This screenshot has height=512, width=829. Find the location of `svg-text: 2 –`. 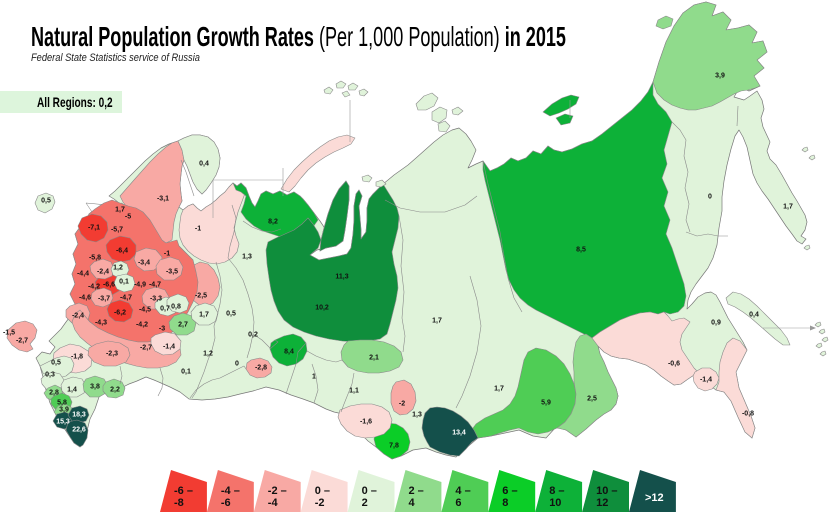

svg-text: 2 – is located at coordinates (416, 491).